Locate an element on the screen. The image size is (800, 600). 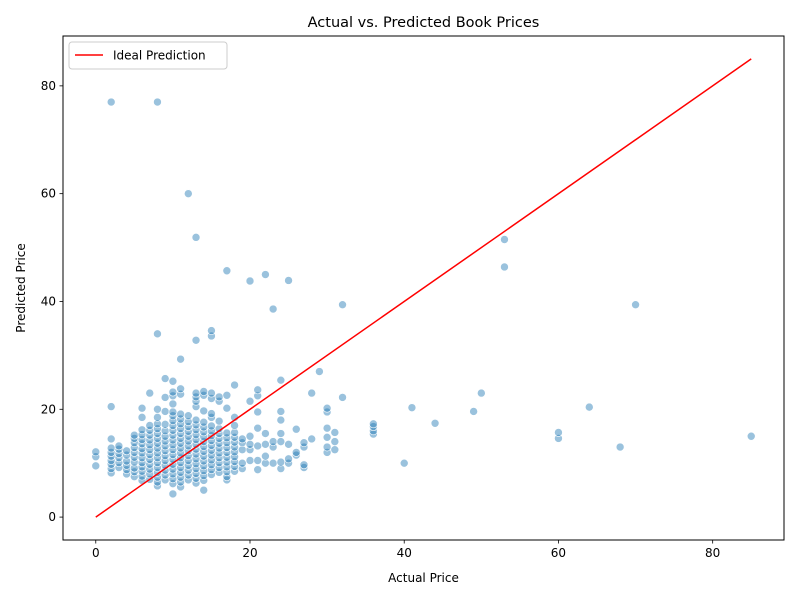
chart-title: Actual vs. Predicted Book Prices is located at coordinates (424, 23).